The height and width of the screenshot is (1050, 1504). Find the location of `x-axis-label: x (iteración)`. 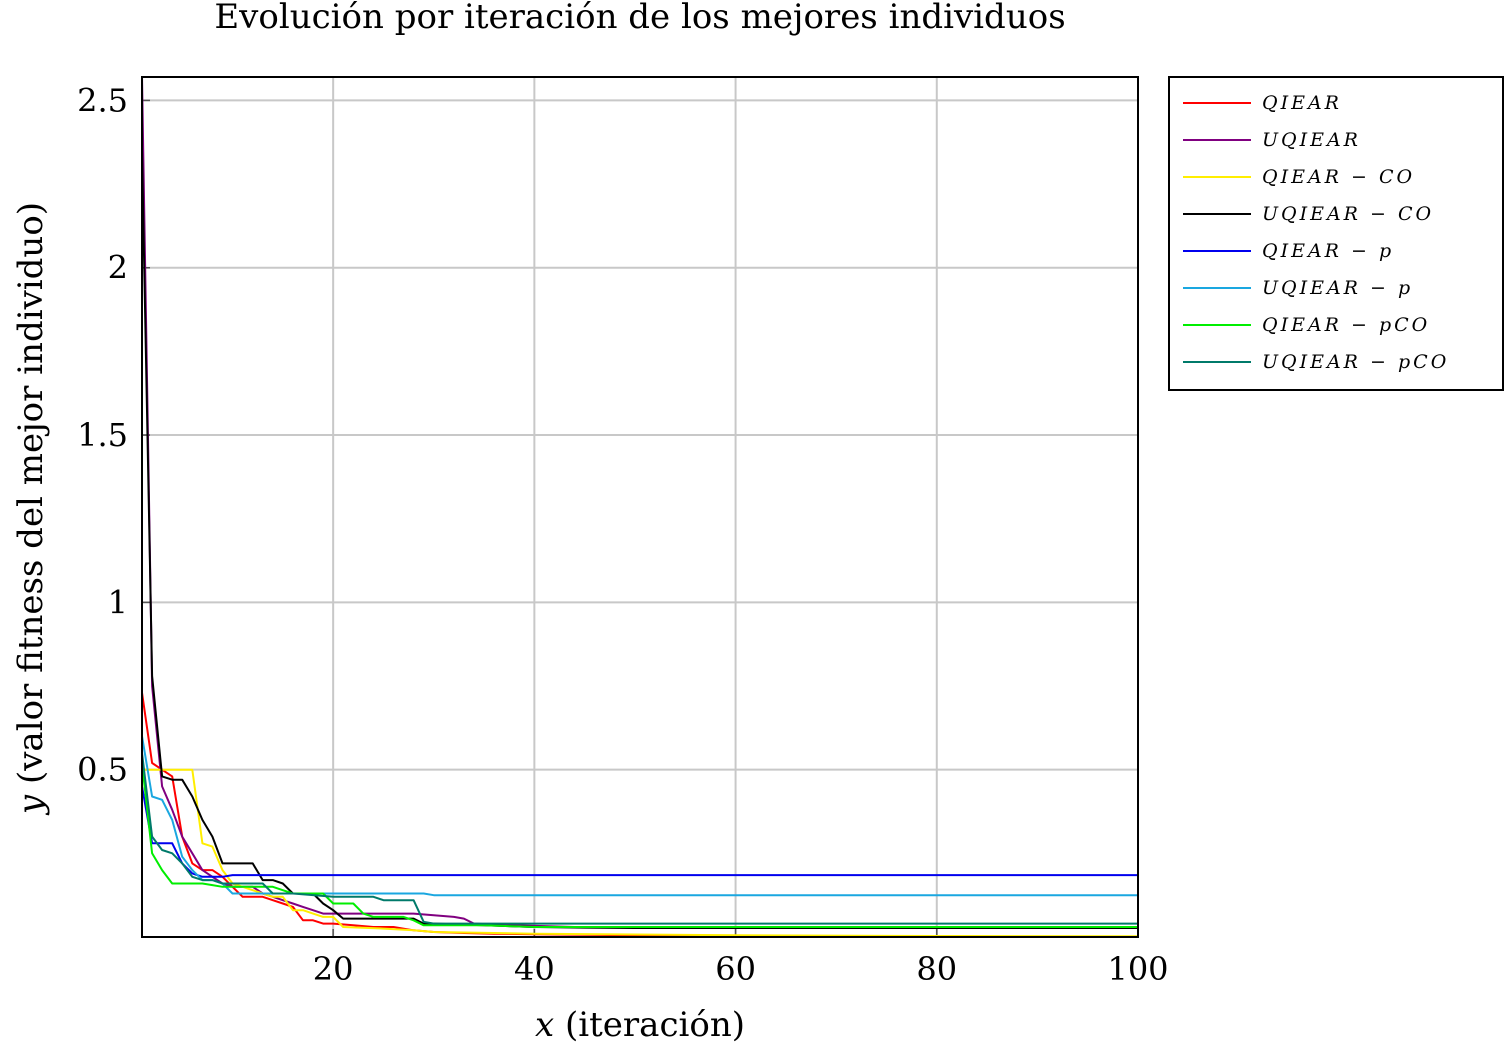

x-axis-label: x (iteración) is located at coordinates (640, 1025).